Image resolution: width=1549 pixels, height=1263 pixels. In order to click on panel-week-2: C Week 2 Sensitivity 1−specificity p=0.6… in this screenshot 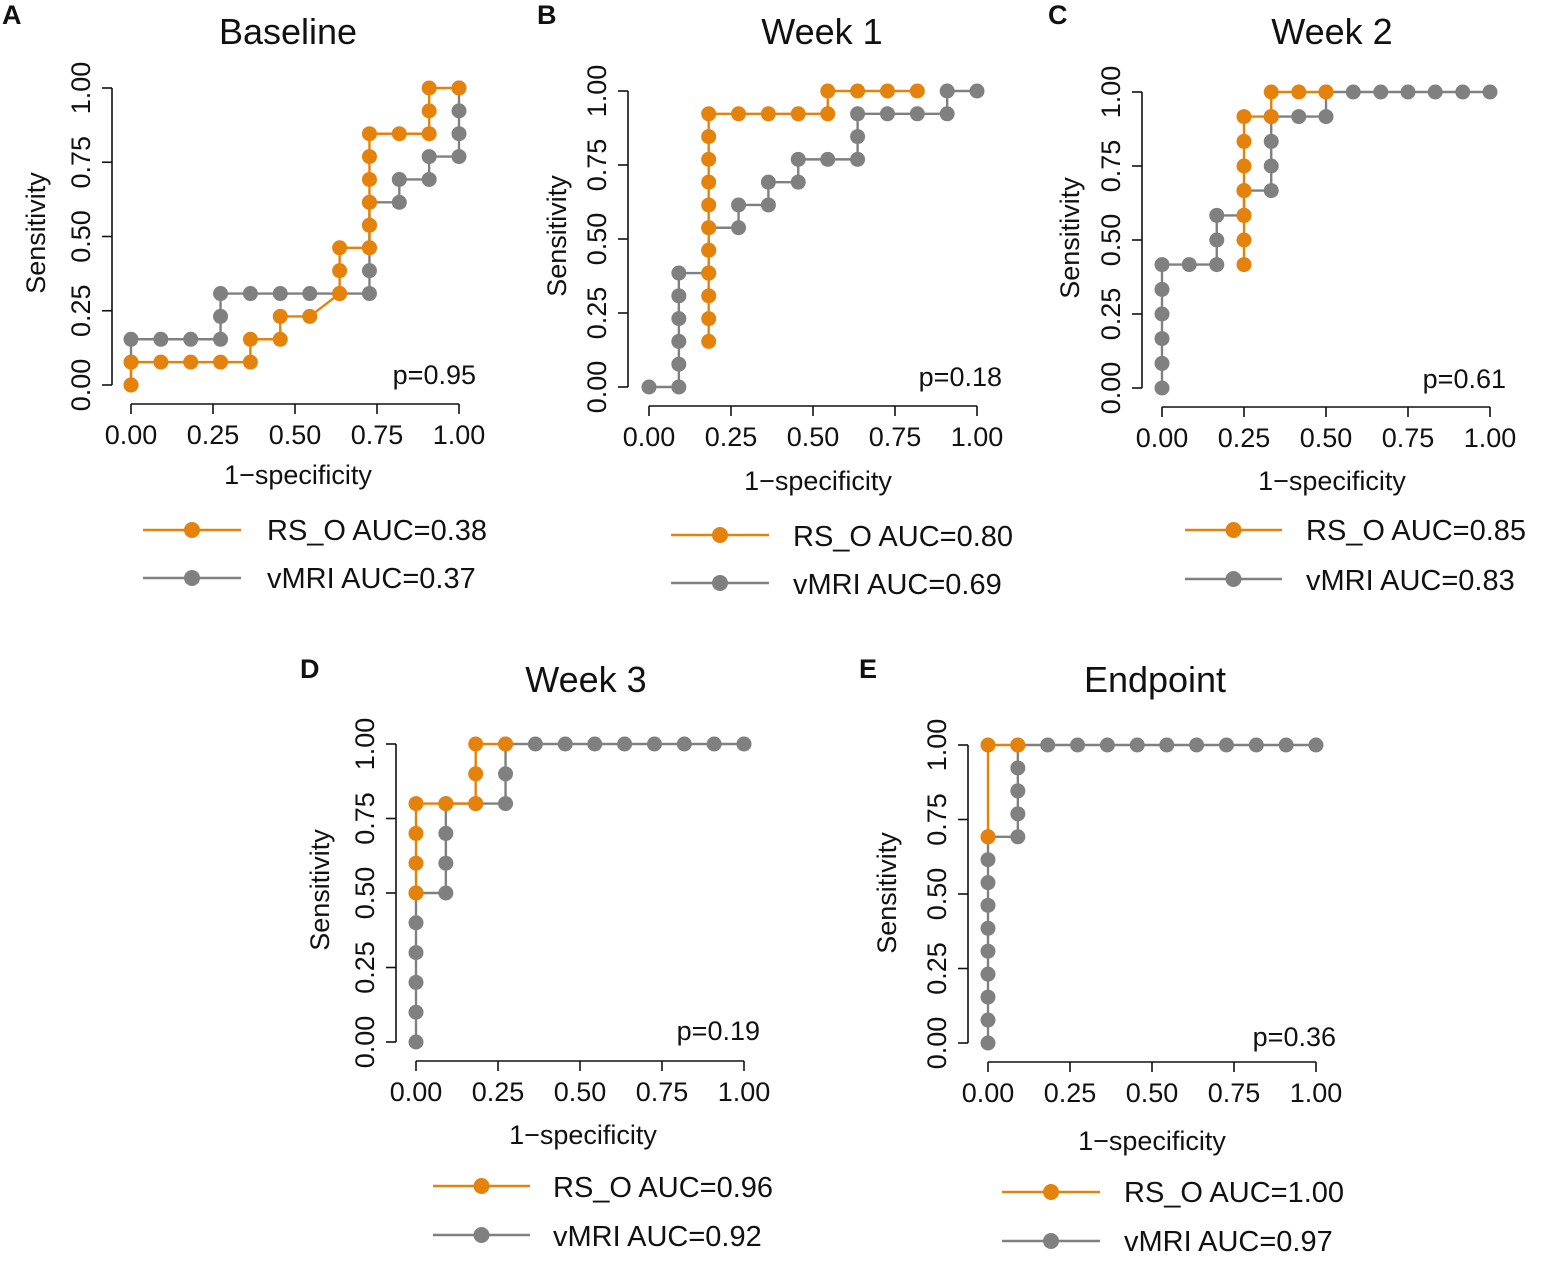, I will do `click(1287, 298)`.